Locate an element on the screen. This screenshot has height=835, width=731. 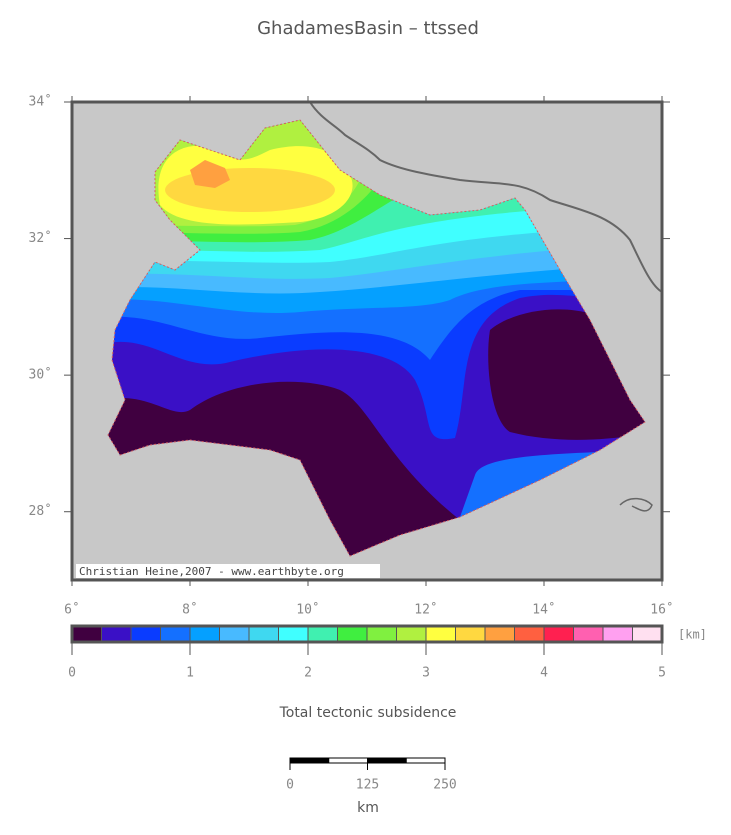
scale-bar-label: 250 is located at coordinates (444, 785).